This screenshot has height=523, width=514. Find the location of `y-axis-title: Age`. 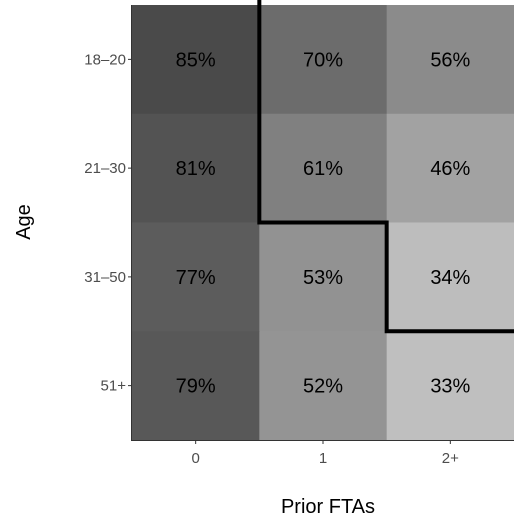

y-axis-title: Age is located at coordinates (24, 222).